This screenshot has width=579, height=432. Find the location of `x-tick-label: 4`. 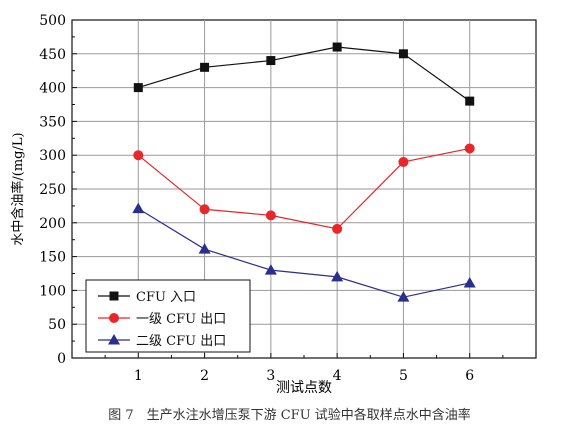

x-tick-label: 4 is located at coordinates (337, 376).